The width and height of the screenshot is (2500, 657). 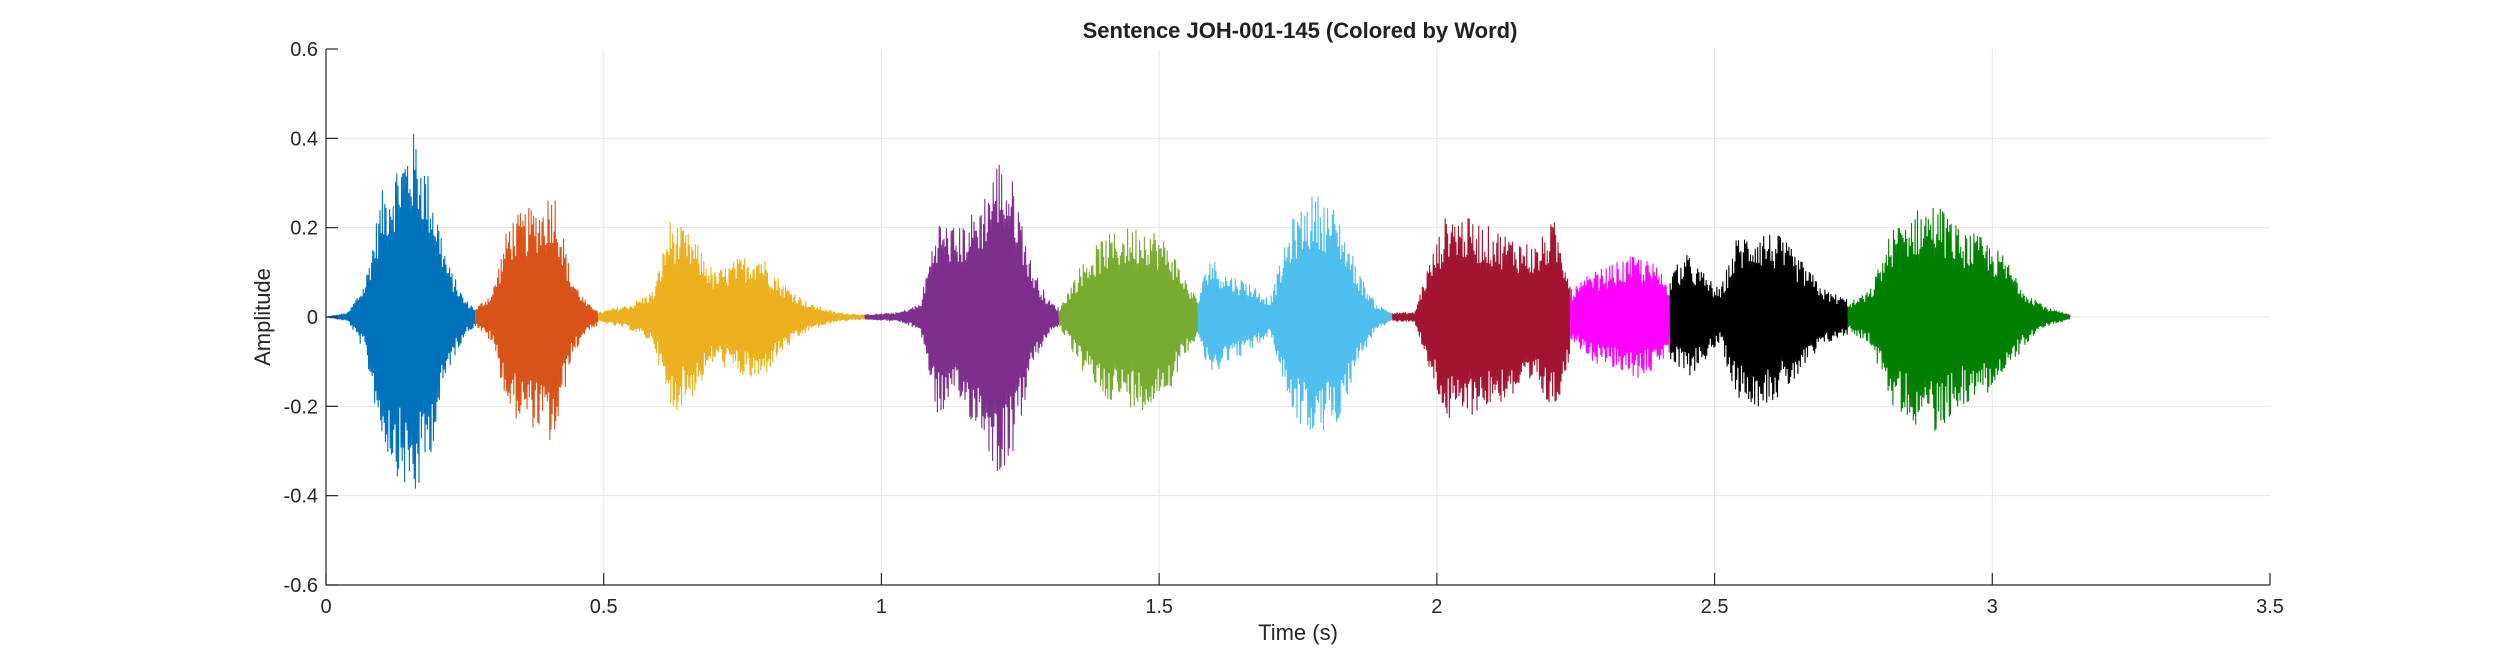 What do you see at coordinates (312, 318) in the screenshot?
I see `y-tick-label: 0` at bounding box center [312, 318].